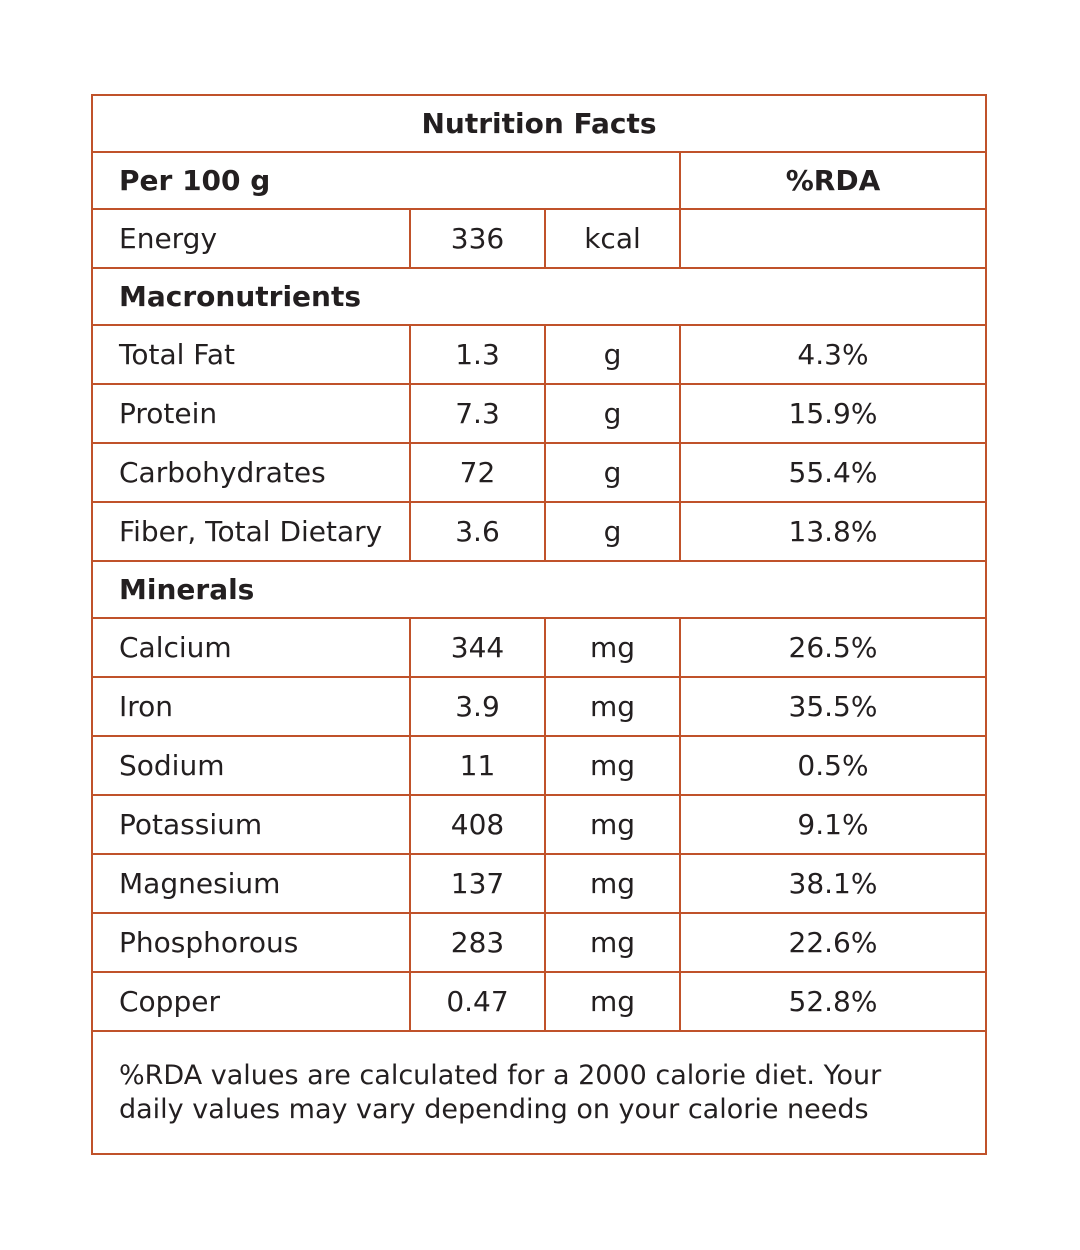 Image resolution: width=1080 pixels, height=1250 pixels. Describe the element at coordinates (539, 123) in the screenshot. I see `table-title: Nutrition Facts` at that location.